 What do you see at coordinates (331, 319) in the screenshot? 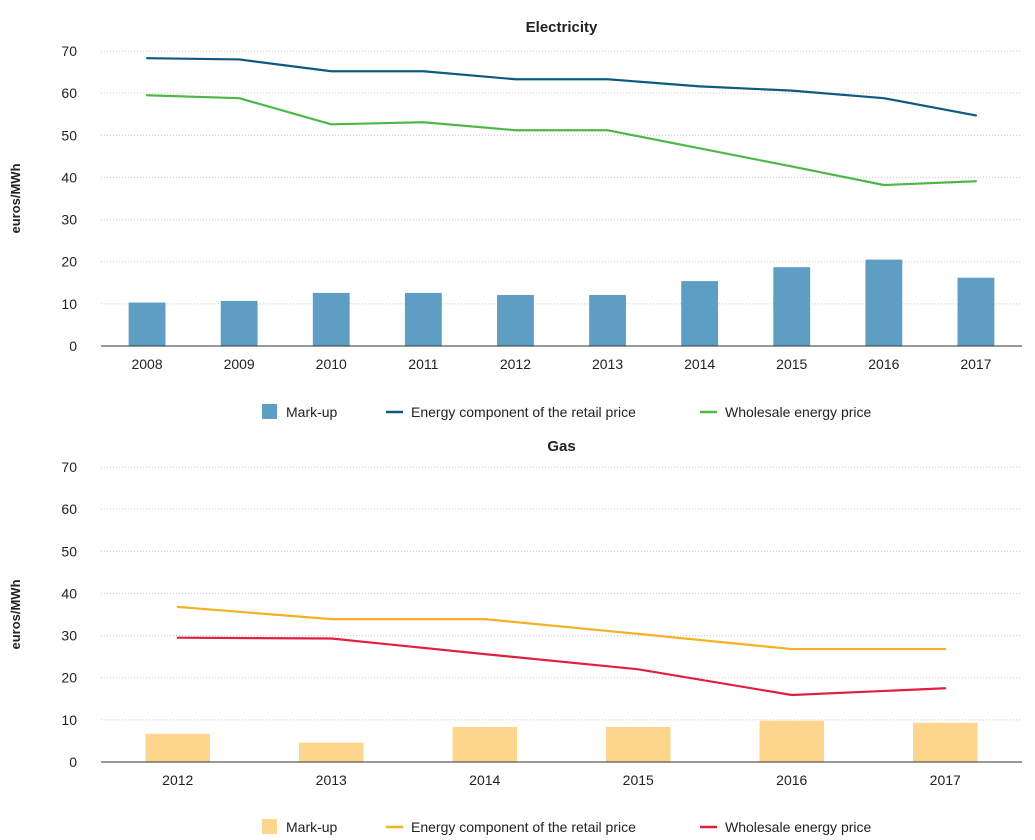
I see `bar-markup-2010` at bounding box center [331, 319].